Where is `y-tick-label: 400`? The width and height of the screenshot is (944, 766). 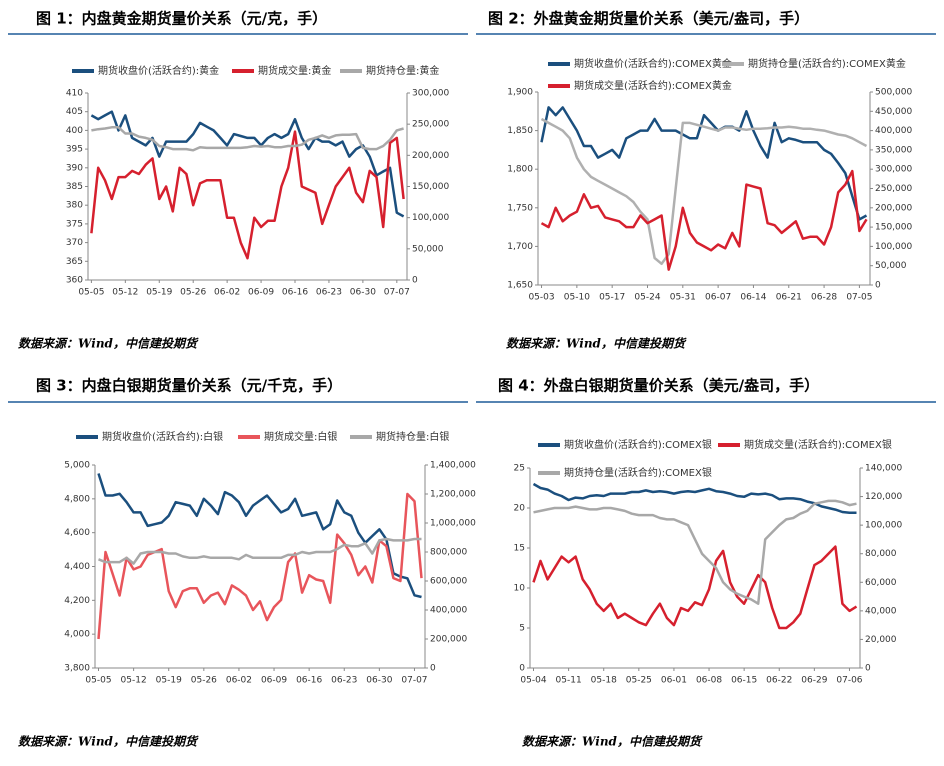
y-tick-label: 400 is located at coordinates (74, 131).